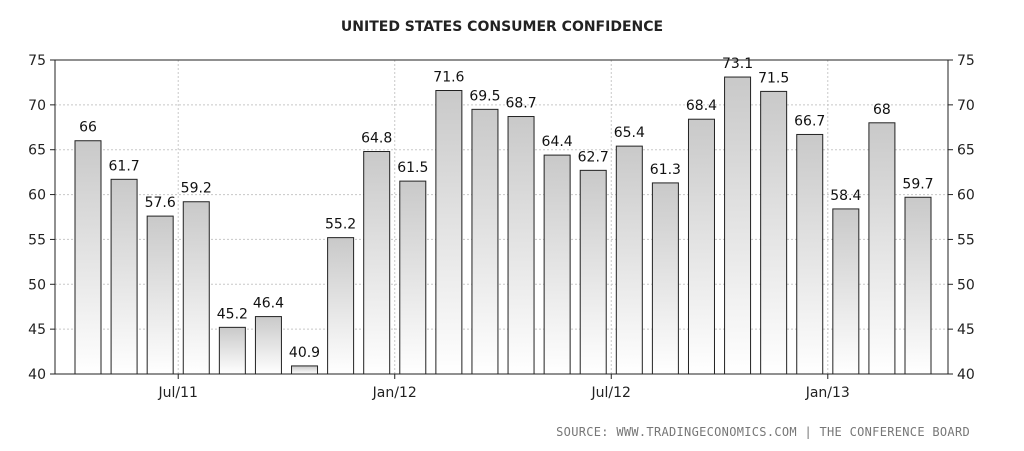  I want to click on y-tick-label-left: 40, so click(37, 375).